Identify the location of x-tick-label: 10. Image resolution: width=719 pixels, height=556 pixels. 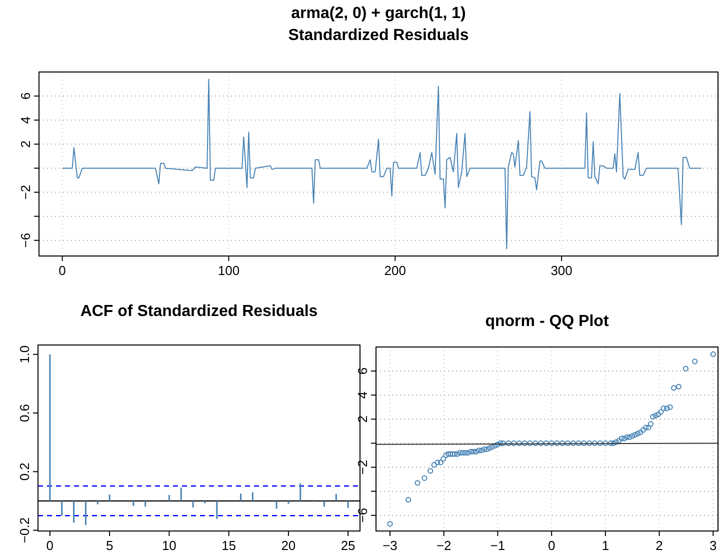
(169, 545).